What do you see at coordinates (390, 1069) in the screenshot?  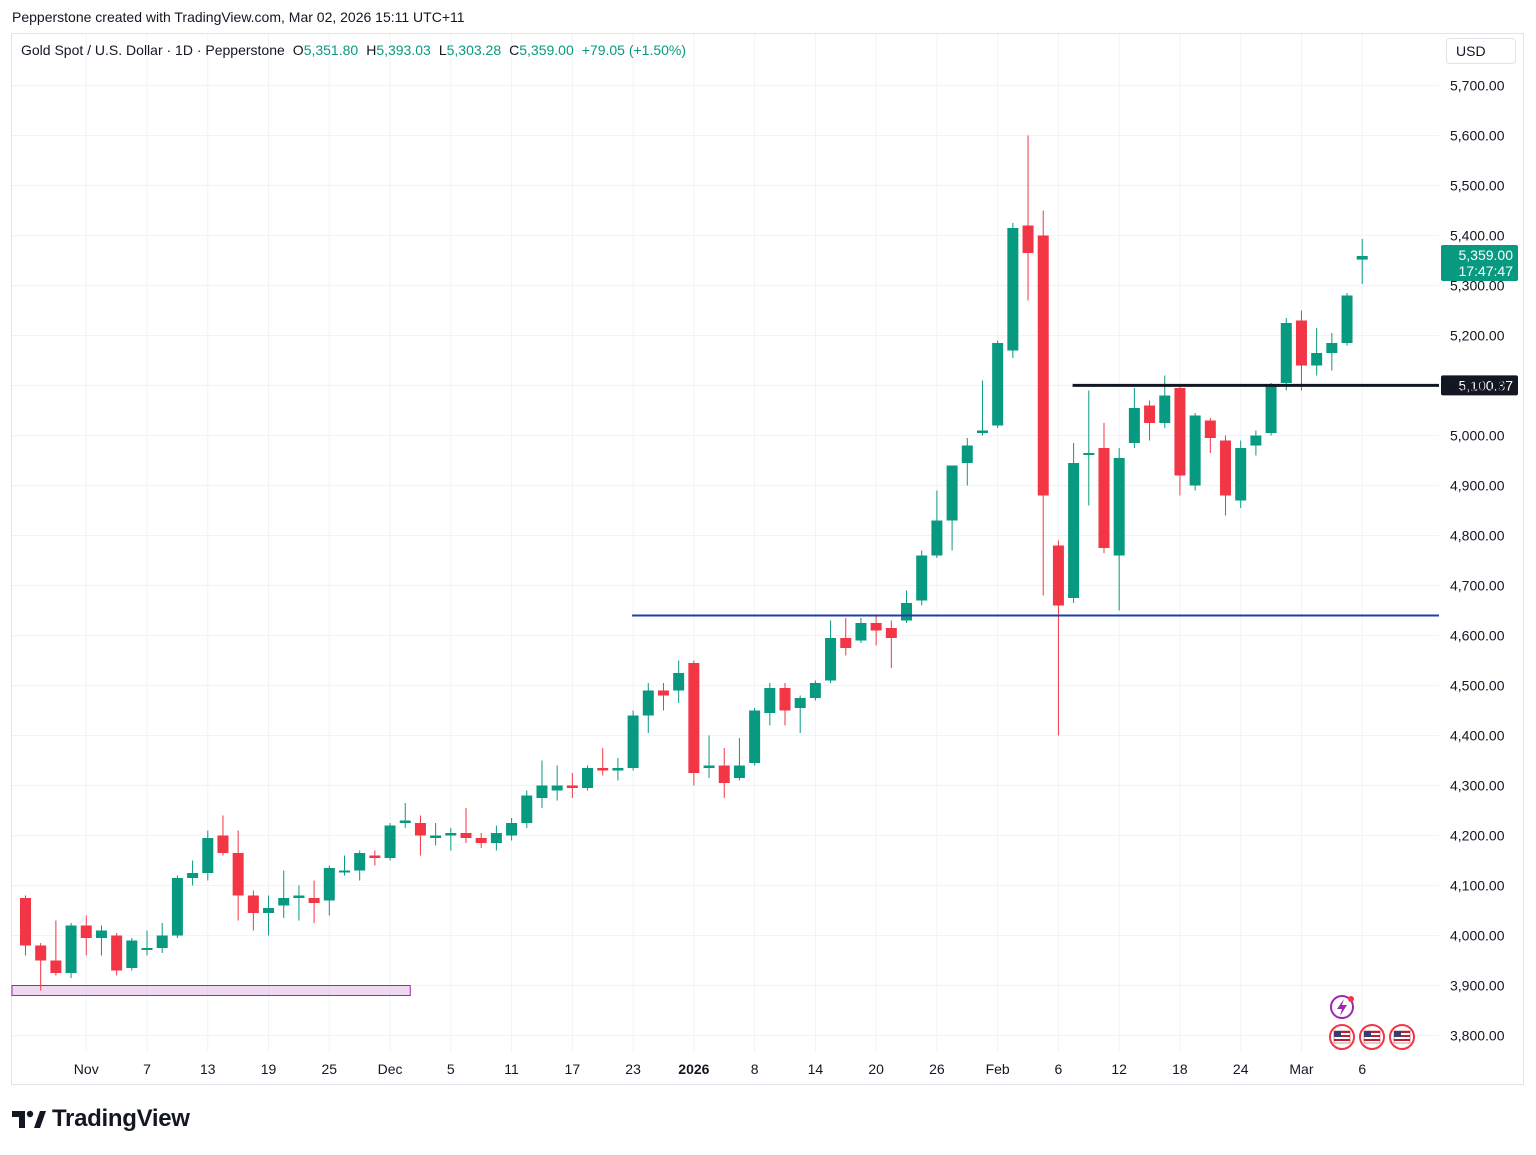 I see `time-tick-label: Dec` at bounding box center [390, 1069].